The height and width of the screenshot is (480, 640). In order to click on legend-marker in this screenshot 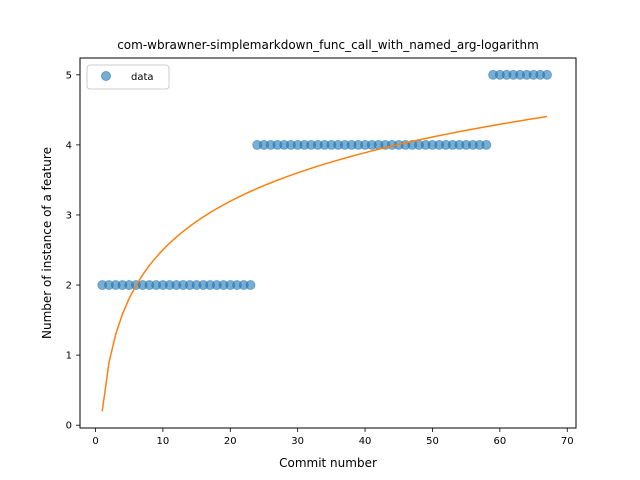, I will do `click(106, 76)`.